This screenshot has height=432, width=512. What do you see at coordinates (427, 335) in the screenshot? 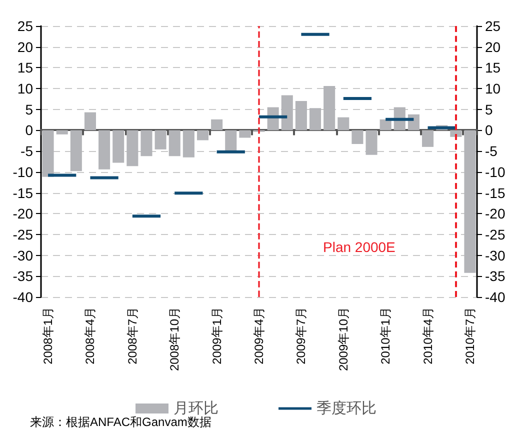
I see `x-tick-label: 2010年4月` at bounding box center [427, 335].